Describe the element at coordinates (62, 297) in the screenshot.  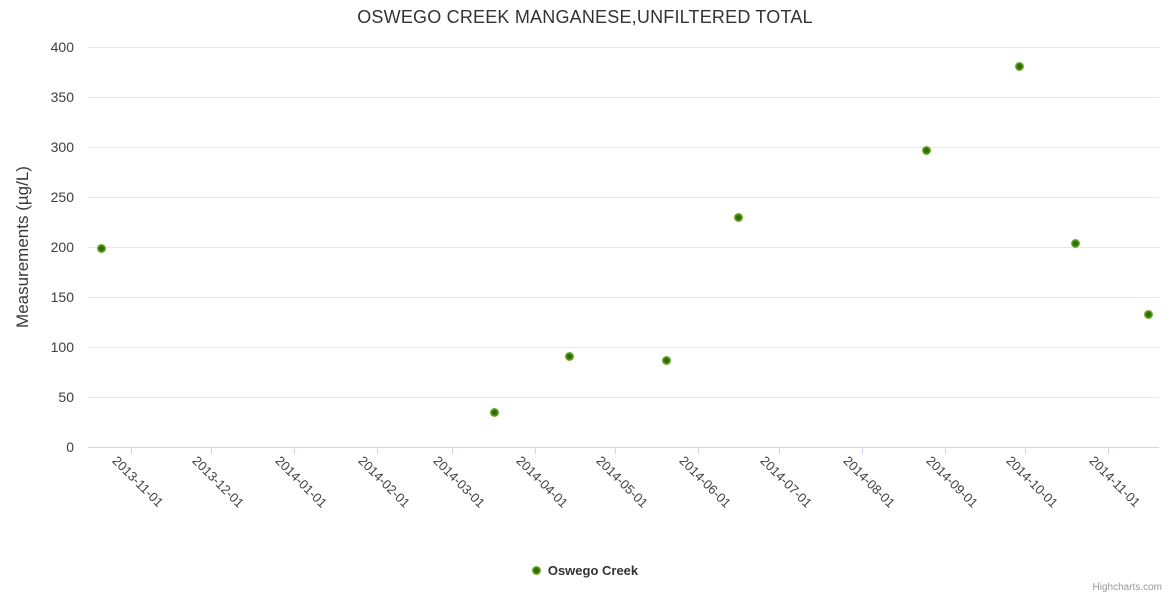
I see `y-axis-label: 150` at that location.